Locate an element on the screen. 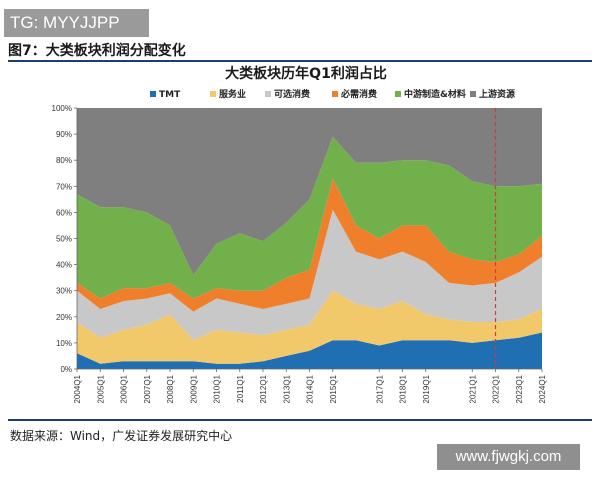 Image resolution: width=600 pixels, height=480 pixels. legend-label-0: TMT is located at coordinates (170, 95).